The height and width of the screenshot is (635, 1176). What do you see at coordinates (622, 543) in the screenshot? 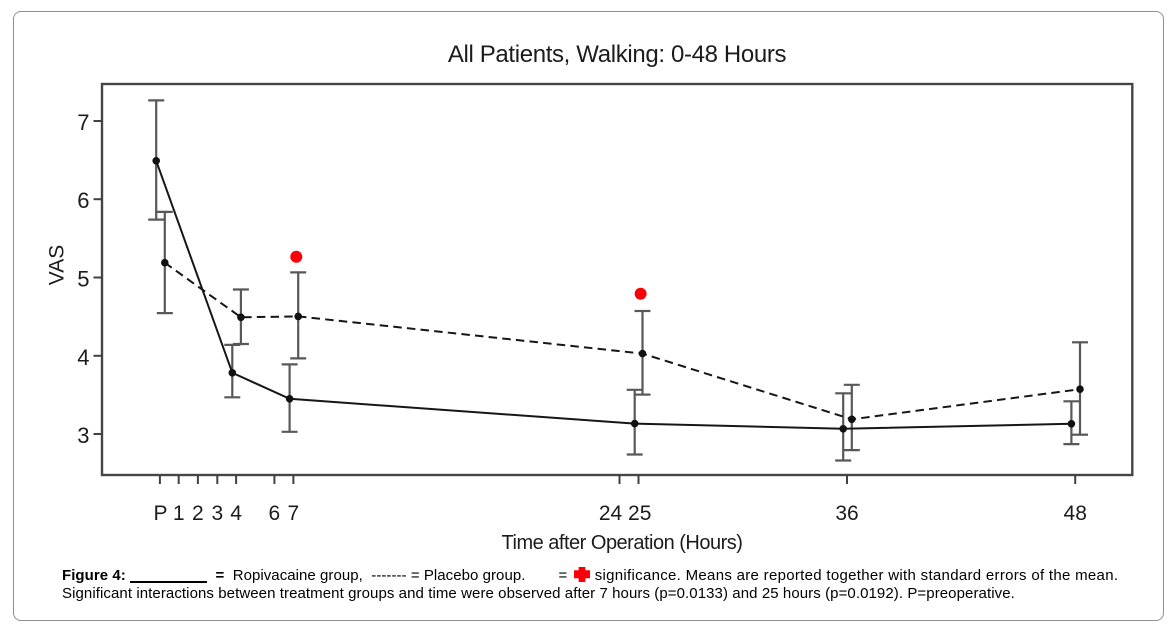
I see `svg-text: Time after Operation (Hours)` at bounding box center [622, 543].